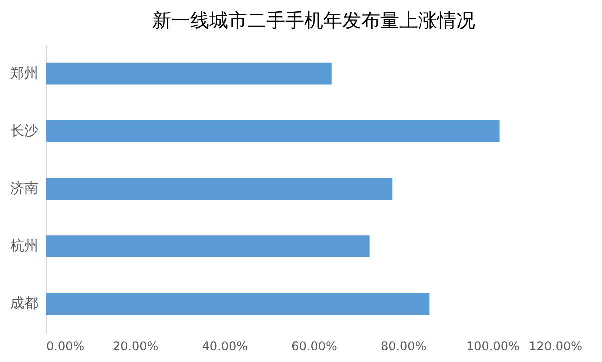 Image resolution: width=602 pixels, height=362 pixels. Describe the element at coordinates (315, 347) in the screenshot. I see `x-tick-label: 60.00%` at that location.